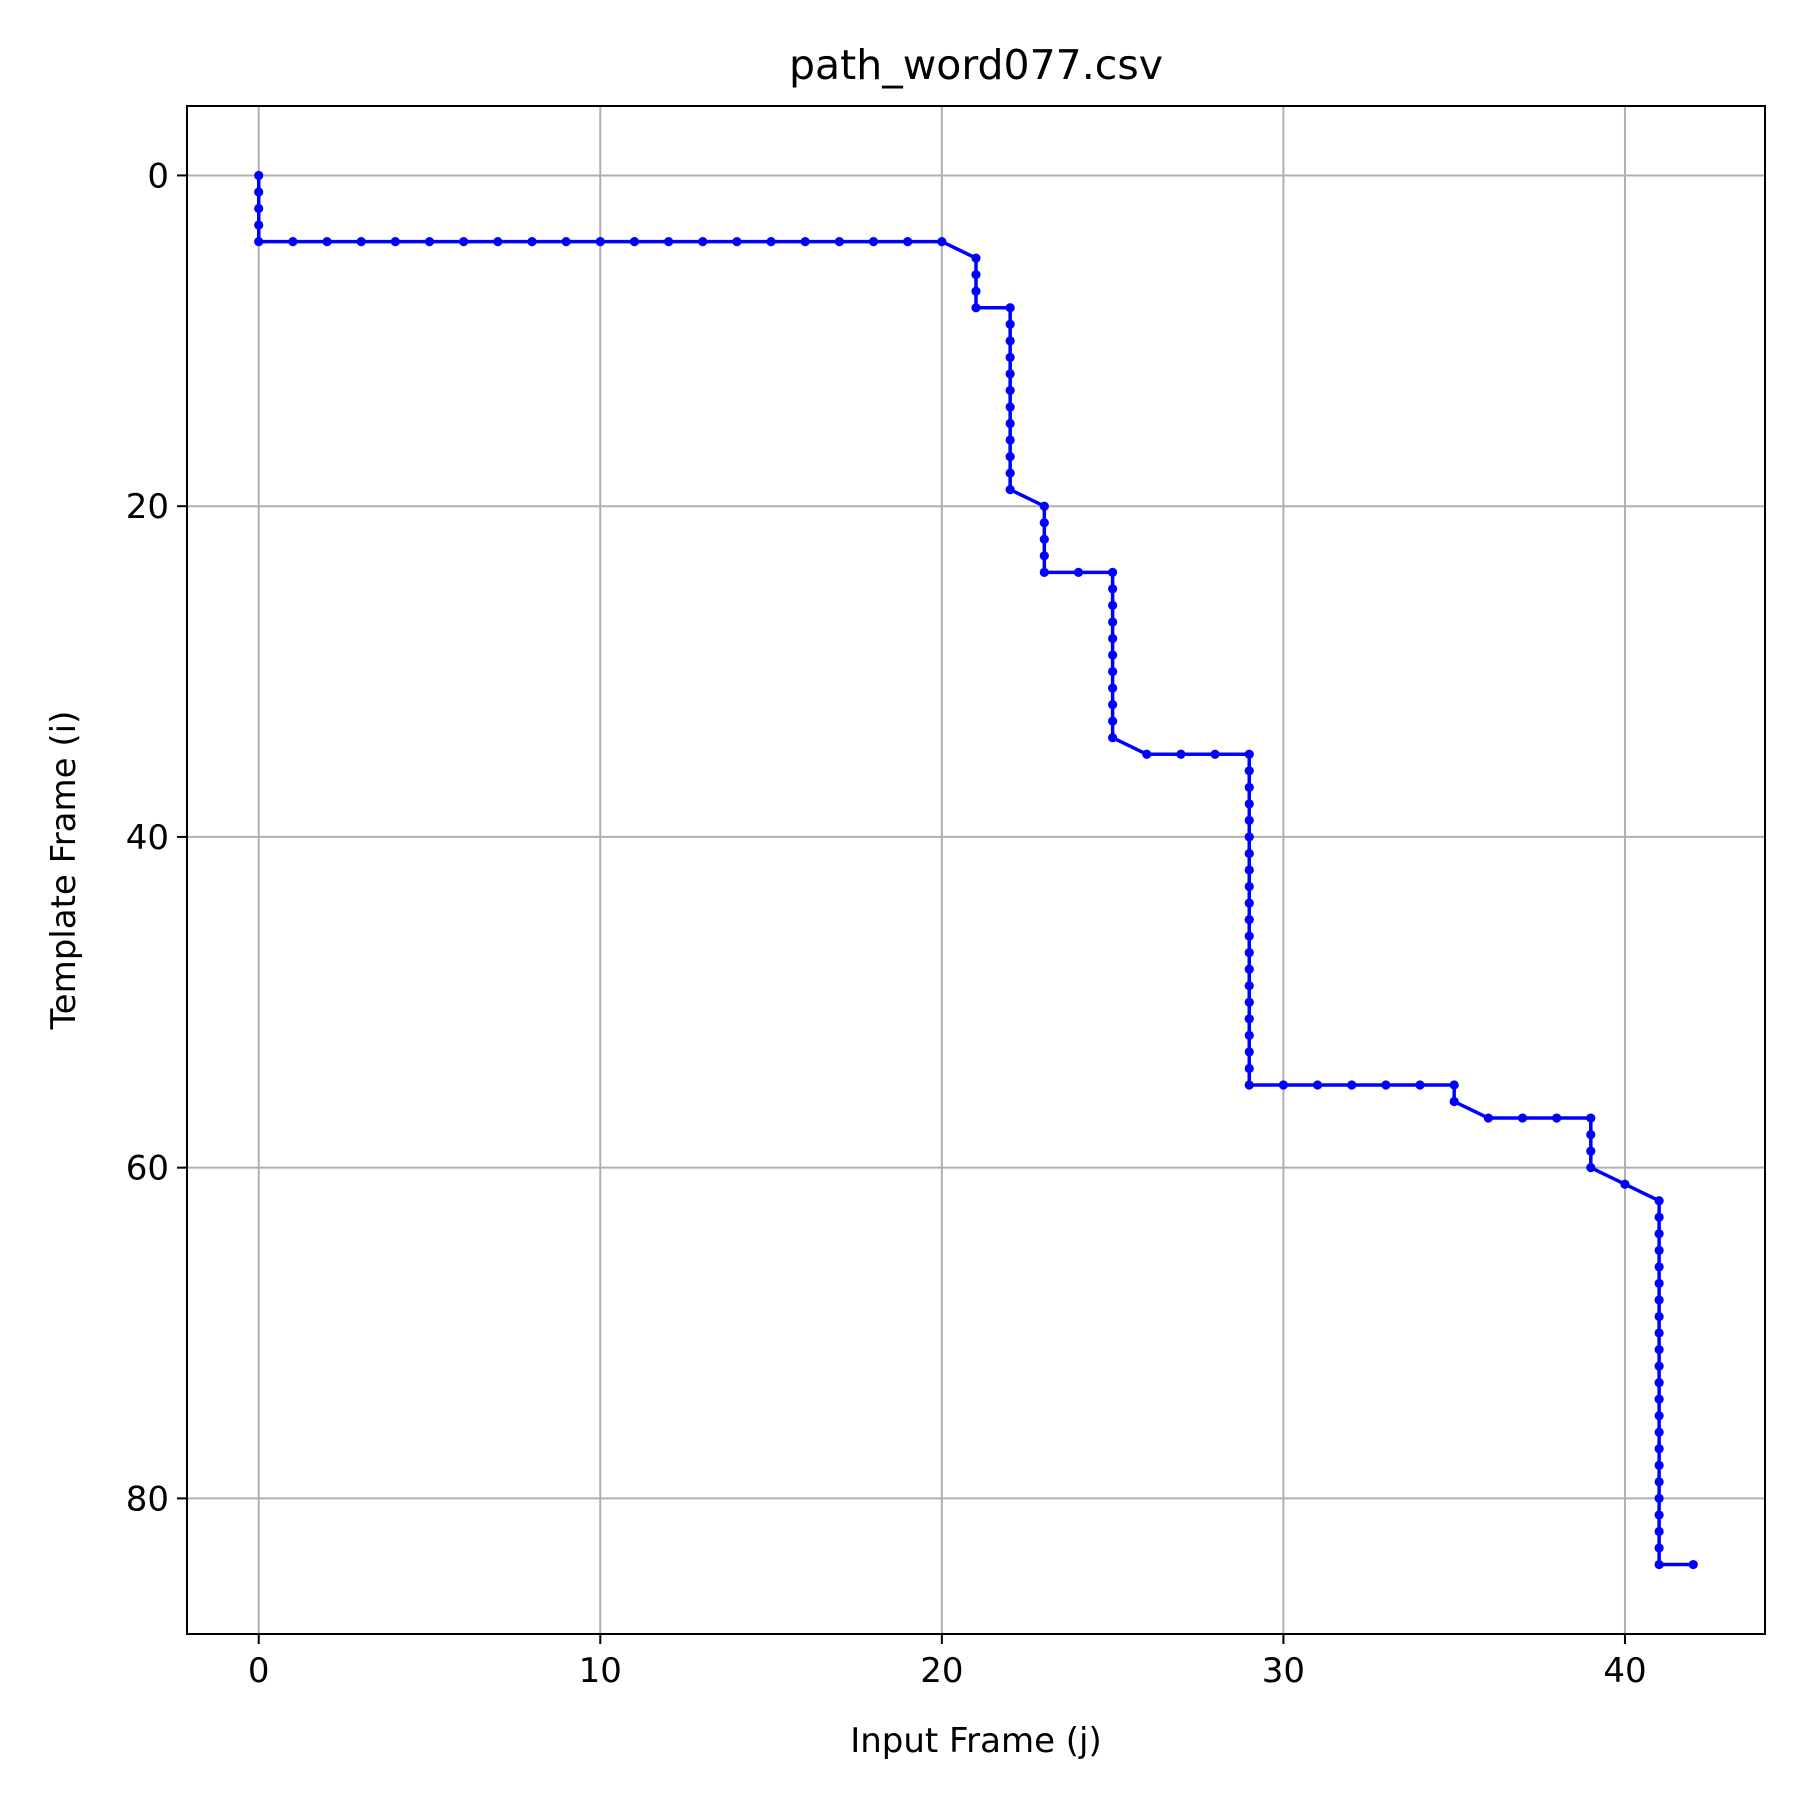 The height and width of the screenshot is (1800, 1800). What do you see at coordinates (1624, 1671) in the screenshot?
I see `x-tick-label: 40` at bounding box center [1624, 1671].